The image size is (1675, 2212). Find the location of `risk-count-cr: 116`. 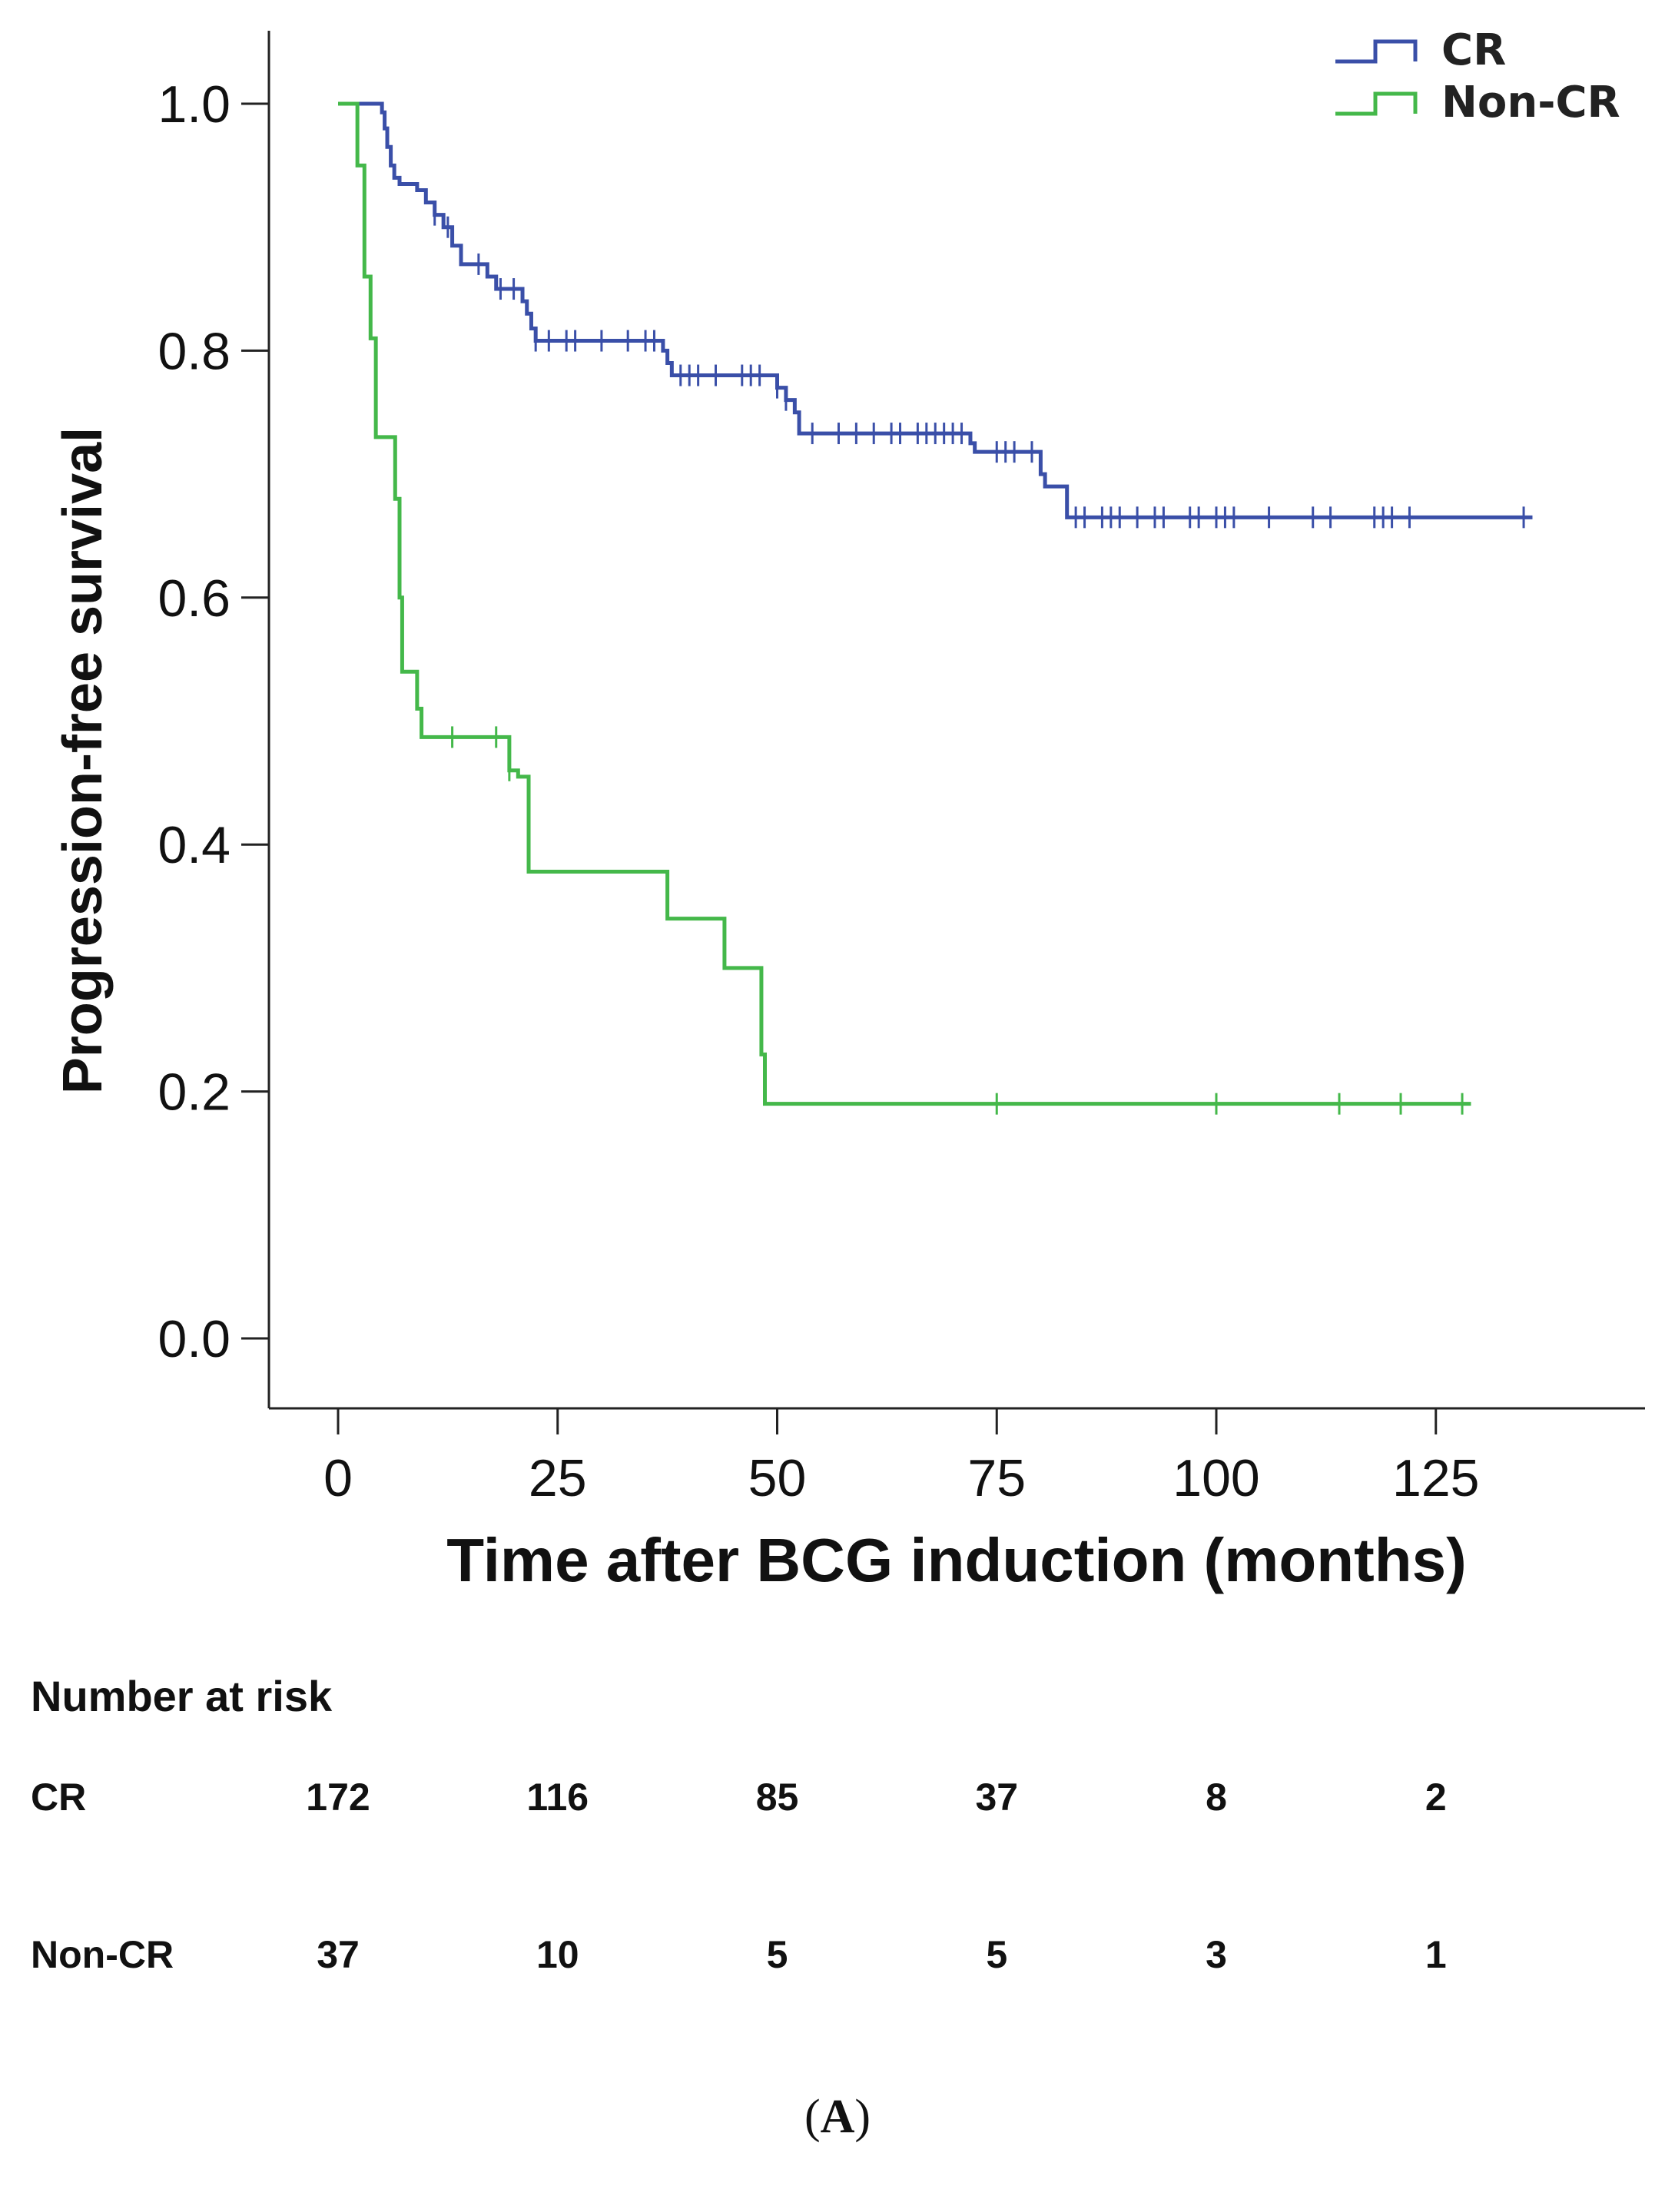

risk-count-cr: 116 is located at coordinates (557, 1797).